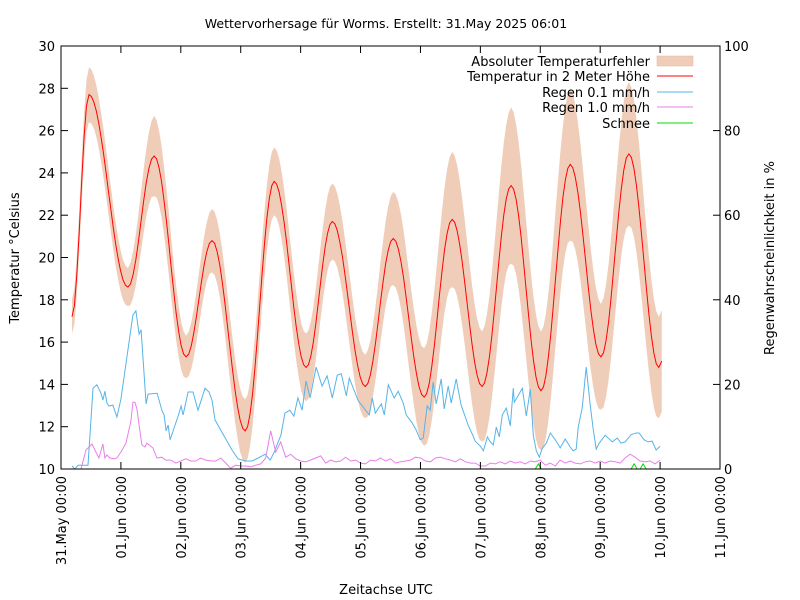 The width and height of the screenshot is (800, 600). Describe the element at coordinates (46, 132) in the screenshot. I see `y-tick-label: 26` at that location.